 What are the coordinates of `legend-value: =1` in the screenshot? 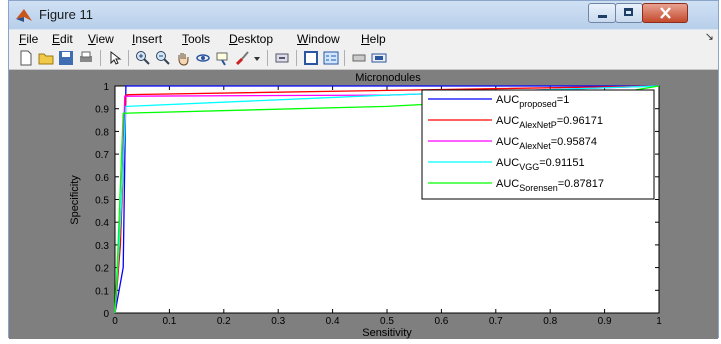 It's located at (563, 100).